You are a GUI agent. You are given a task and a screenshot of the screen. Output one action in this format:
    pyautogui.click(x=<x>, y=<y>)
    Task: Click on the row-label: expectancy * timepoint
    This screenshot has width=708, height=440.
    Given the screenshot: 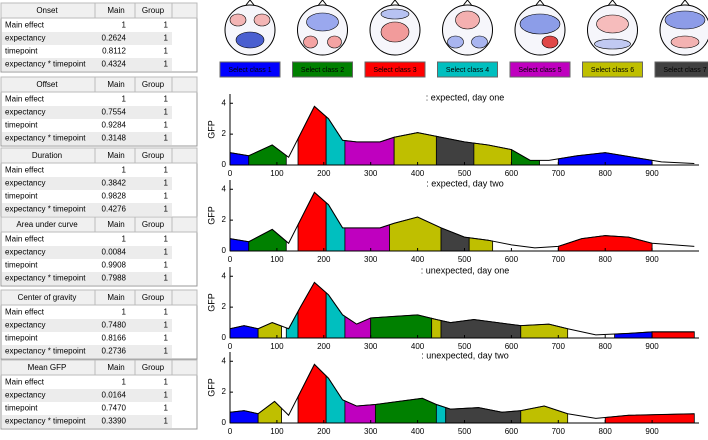 What is the action you would take?
    pyautogui.click(x=45, y=138)
    